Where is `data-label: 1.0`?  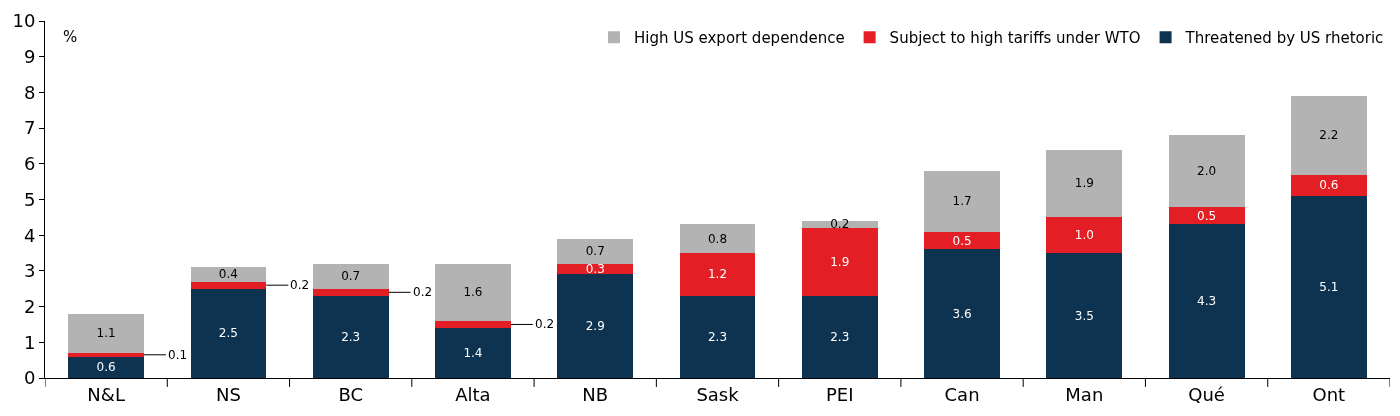
data-label: 1.0 is located at coordinates (1084, 235).